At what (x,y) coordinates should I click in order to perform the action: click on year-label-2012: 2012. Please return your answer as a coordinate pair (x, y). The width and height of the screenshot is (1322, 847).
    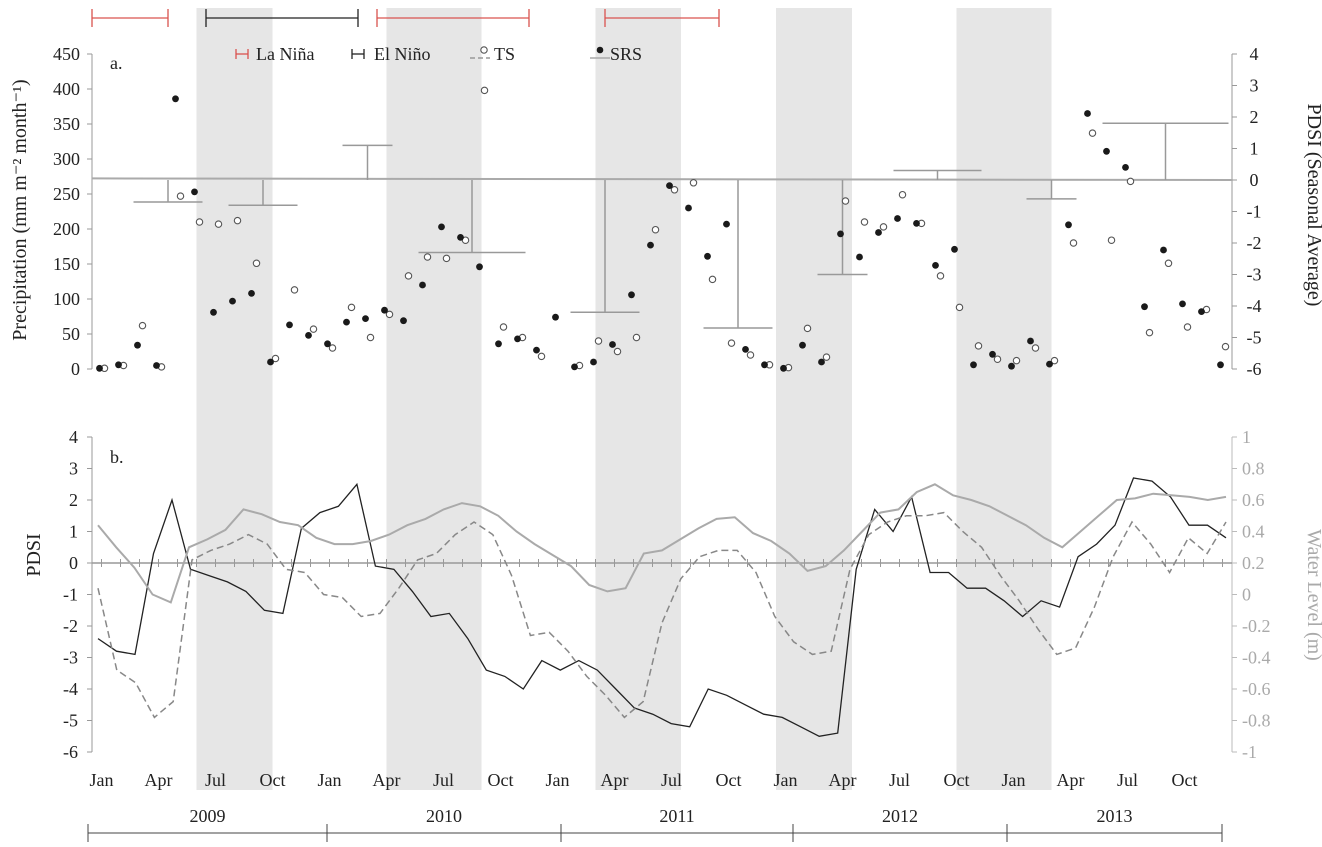
    Looking at the image, I should click on (900, 816).